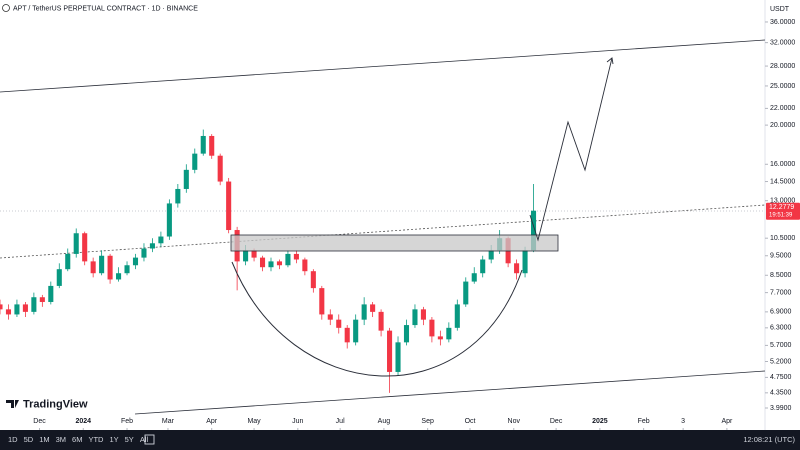 The image size is (800, 450). I want to click on projection-arrow, so click(571, 149).